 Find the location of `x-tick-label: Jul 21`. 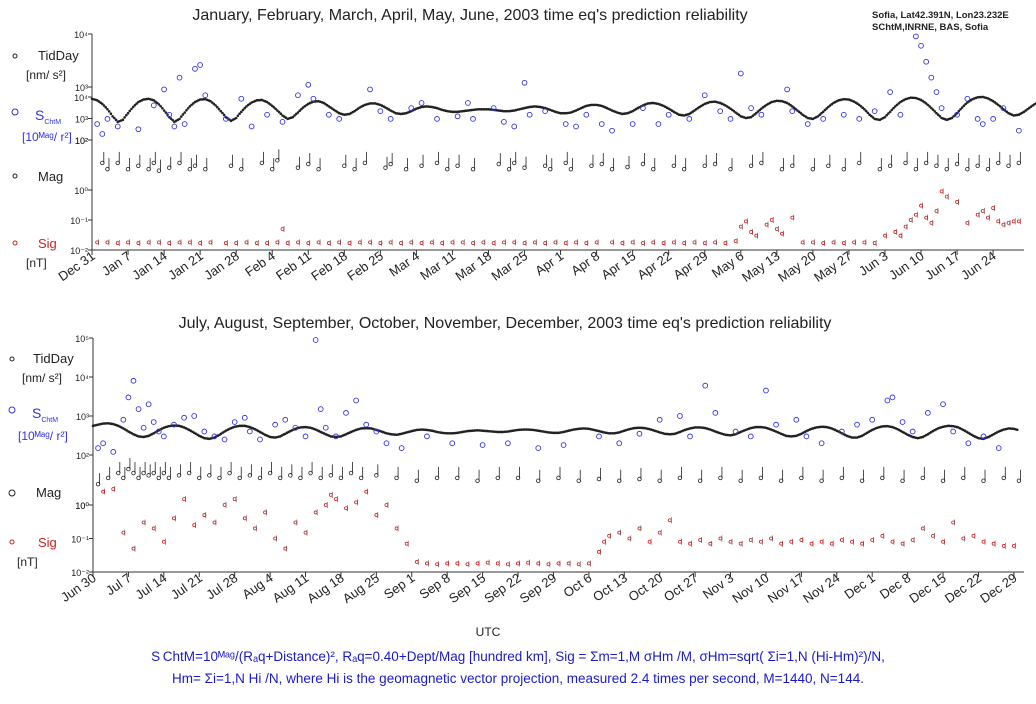

x-tick-label: Jul 21 is located at coordinates (186, 586).